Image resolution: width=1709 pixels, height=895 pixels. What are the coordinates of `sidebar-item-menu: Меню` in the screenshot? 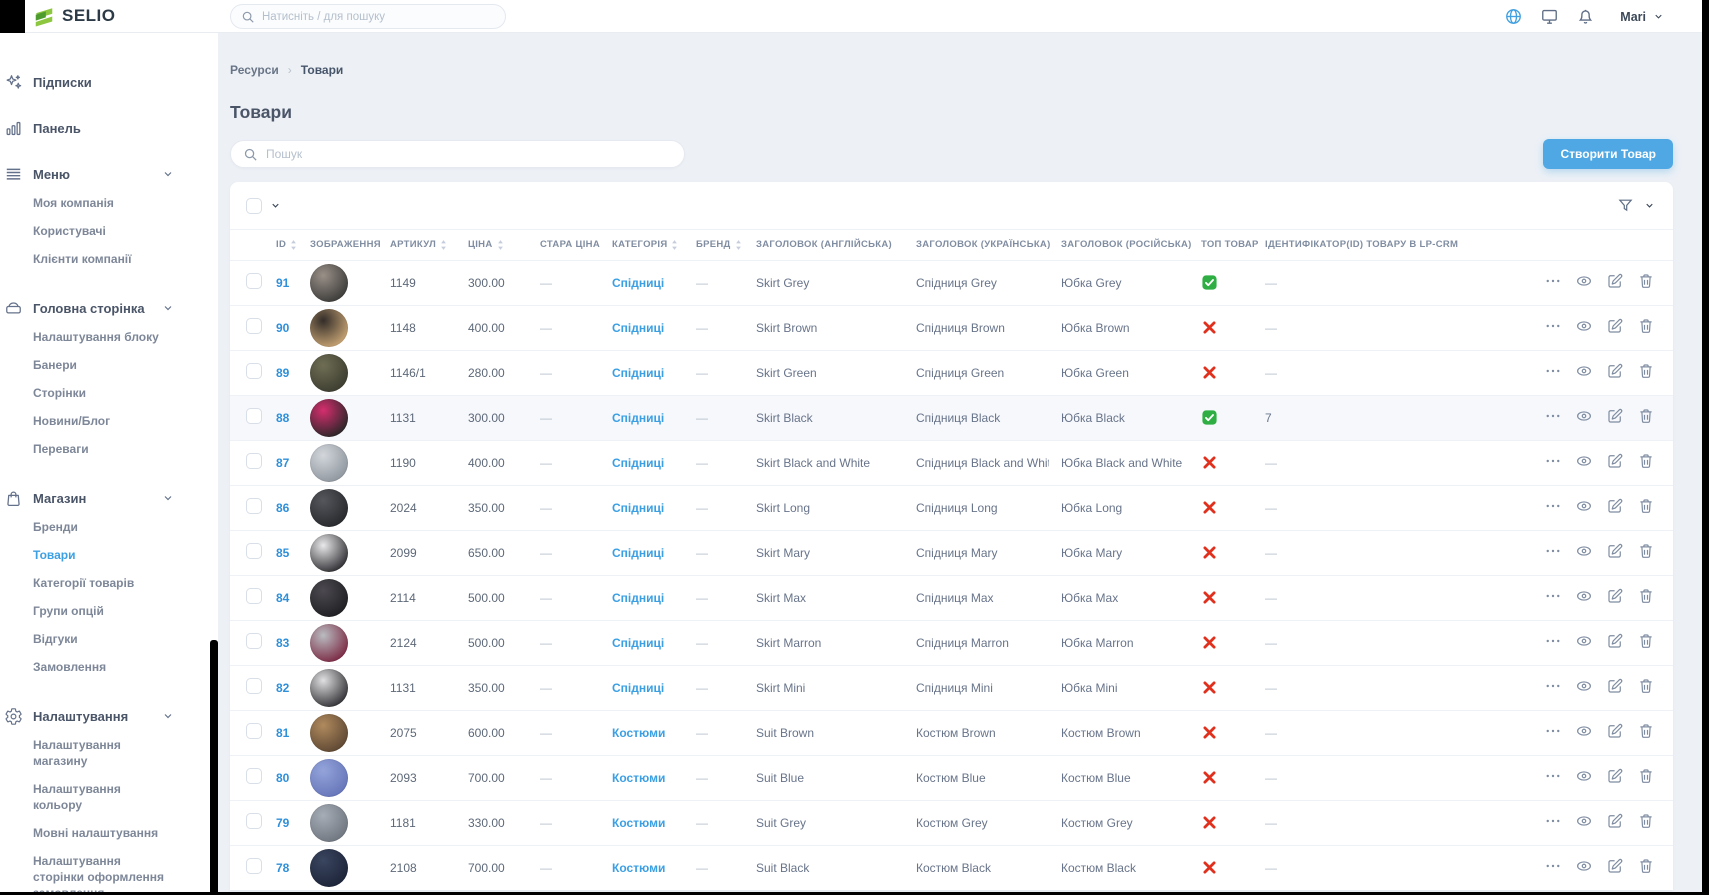 It's located at (111, 174).